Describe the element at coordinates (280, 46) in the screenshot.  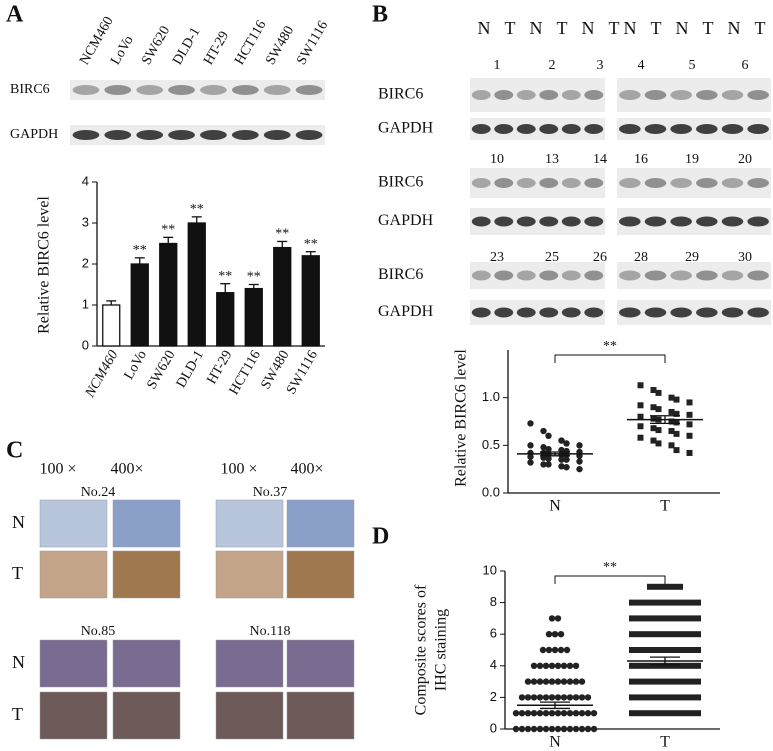
I see `lane-label: SW480` at that location.